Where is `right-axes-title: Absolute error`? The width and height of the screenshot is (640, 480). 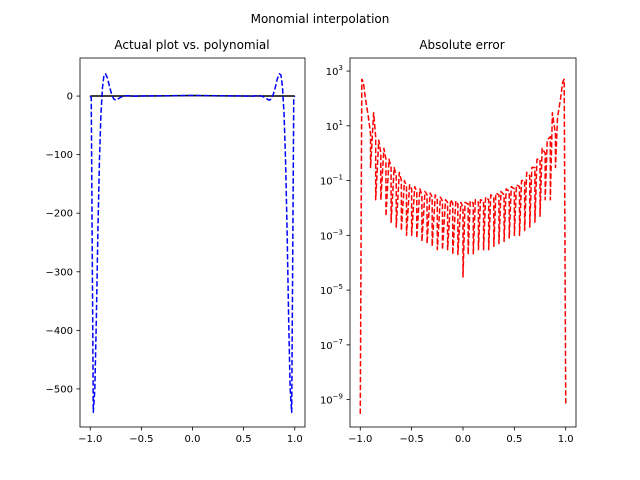
right-axes-title: Absolute error is located at coordinates (461, 45).